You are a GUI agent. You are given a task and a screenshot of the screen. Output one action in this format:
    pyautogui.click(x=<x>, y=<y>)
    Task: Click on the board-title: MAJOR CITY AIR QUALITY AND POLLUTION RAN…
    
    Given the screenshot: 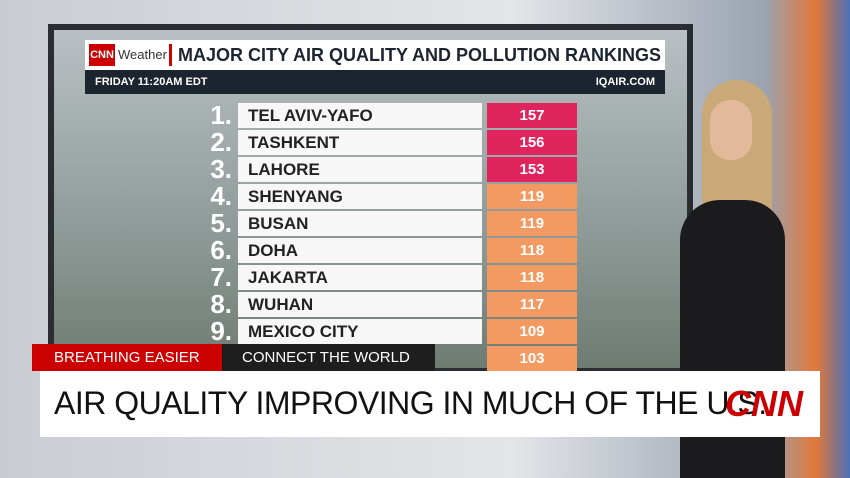 What is the action you would take?
    pyautogui.click(x=420, y=55)
    